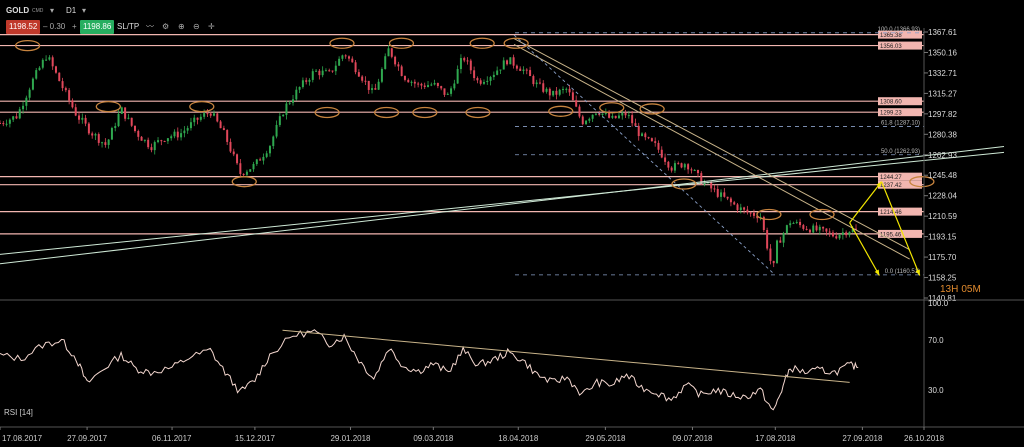 The image size is (1024, 447). What do you see at coordinates (864, 249) in the screenshot?
I see `projection-arrow` at bounding box center [864, 249].